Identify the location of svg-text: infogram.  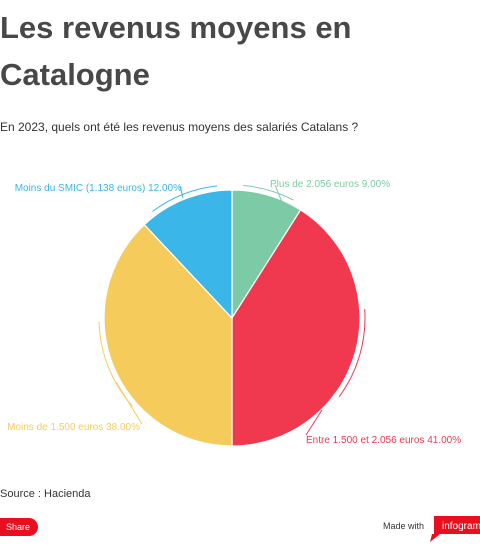
(461, 526).